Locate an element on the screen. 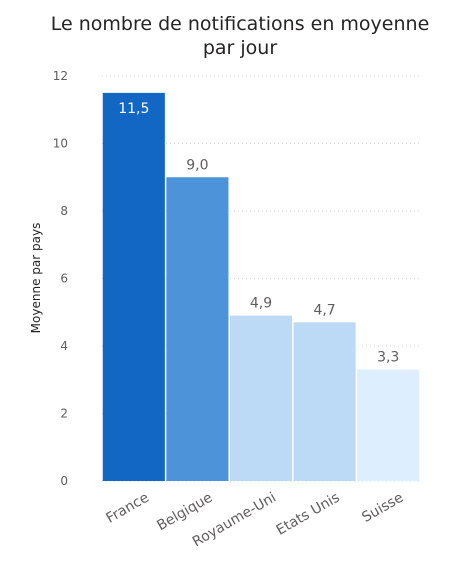 Image resolution: width=470 pixels, height=584 pixels. x-category-label: Suisse is located at coordinates (382, 508).